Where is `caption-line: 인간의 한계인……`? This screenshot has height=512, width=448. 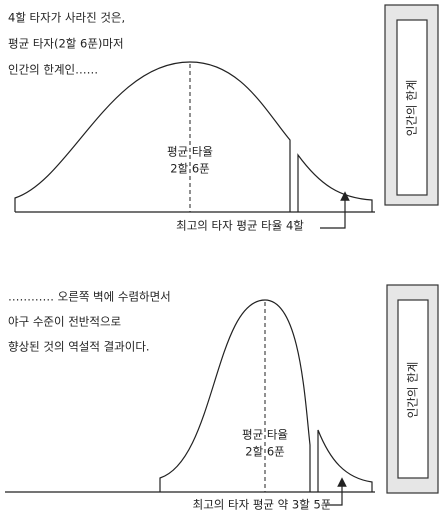
caption-line: 인간의 한계인…… is located at coordinates (53, 70).